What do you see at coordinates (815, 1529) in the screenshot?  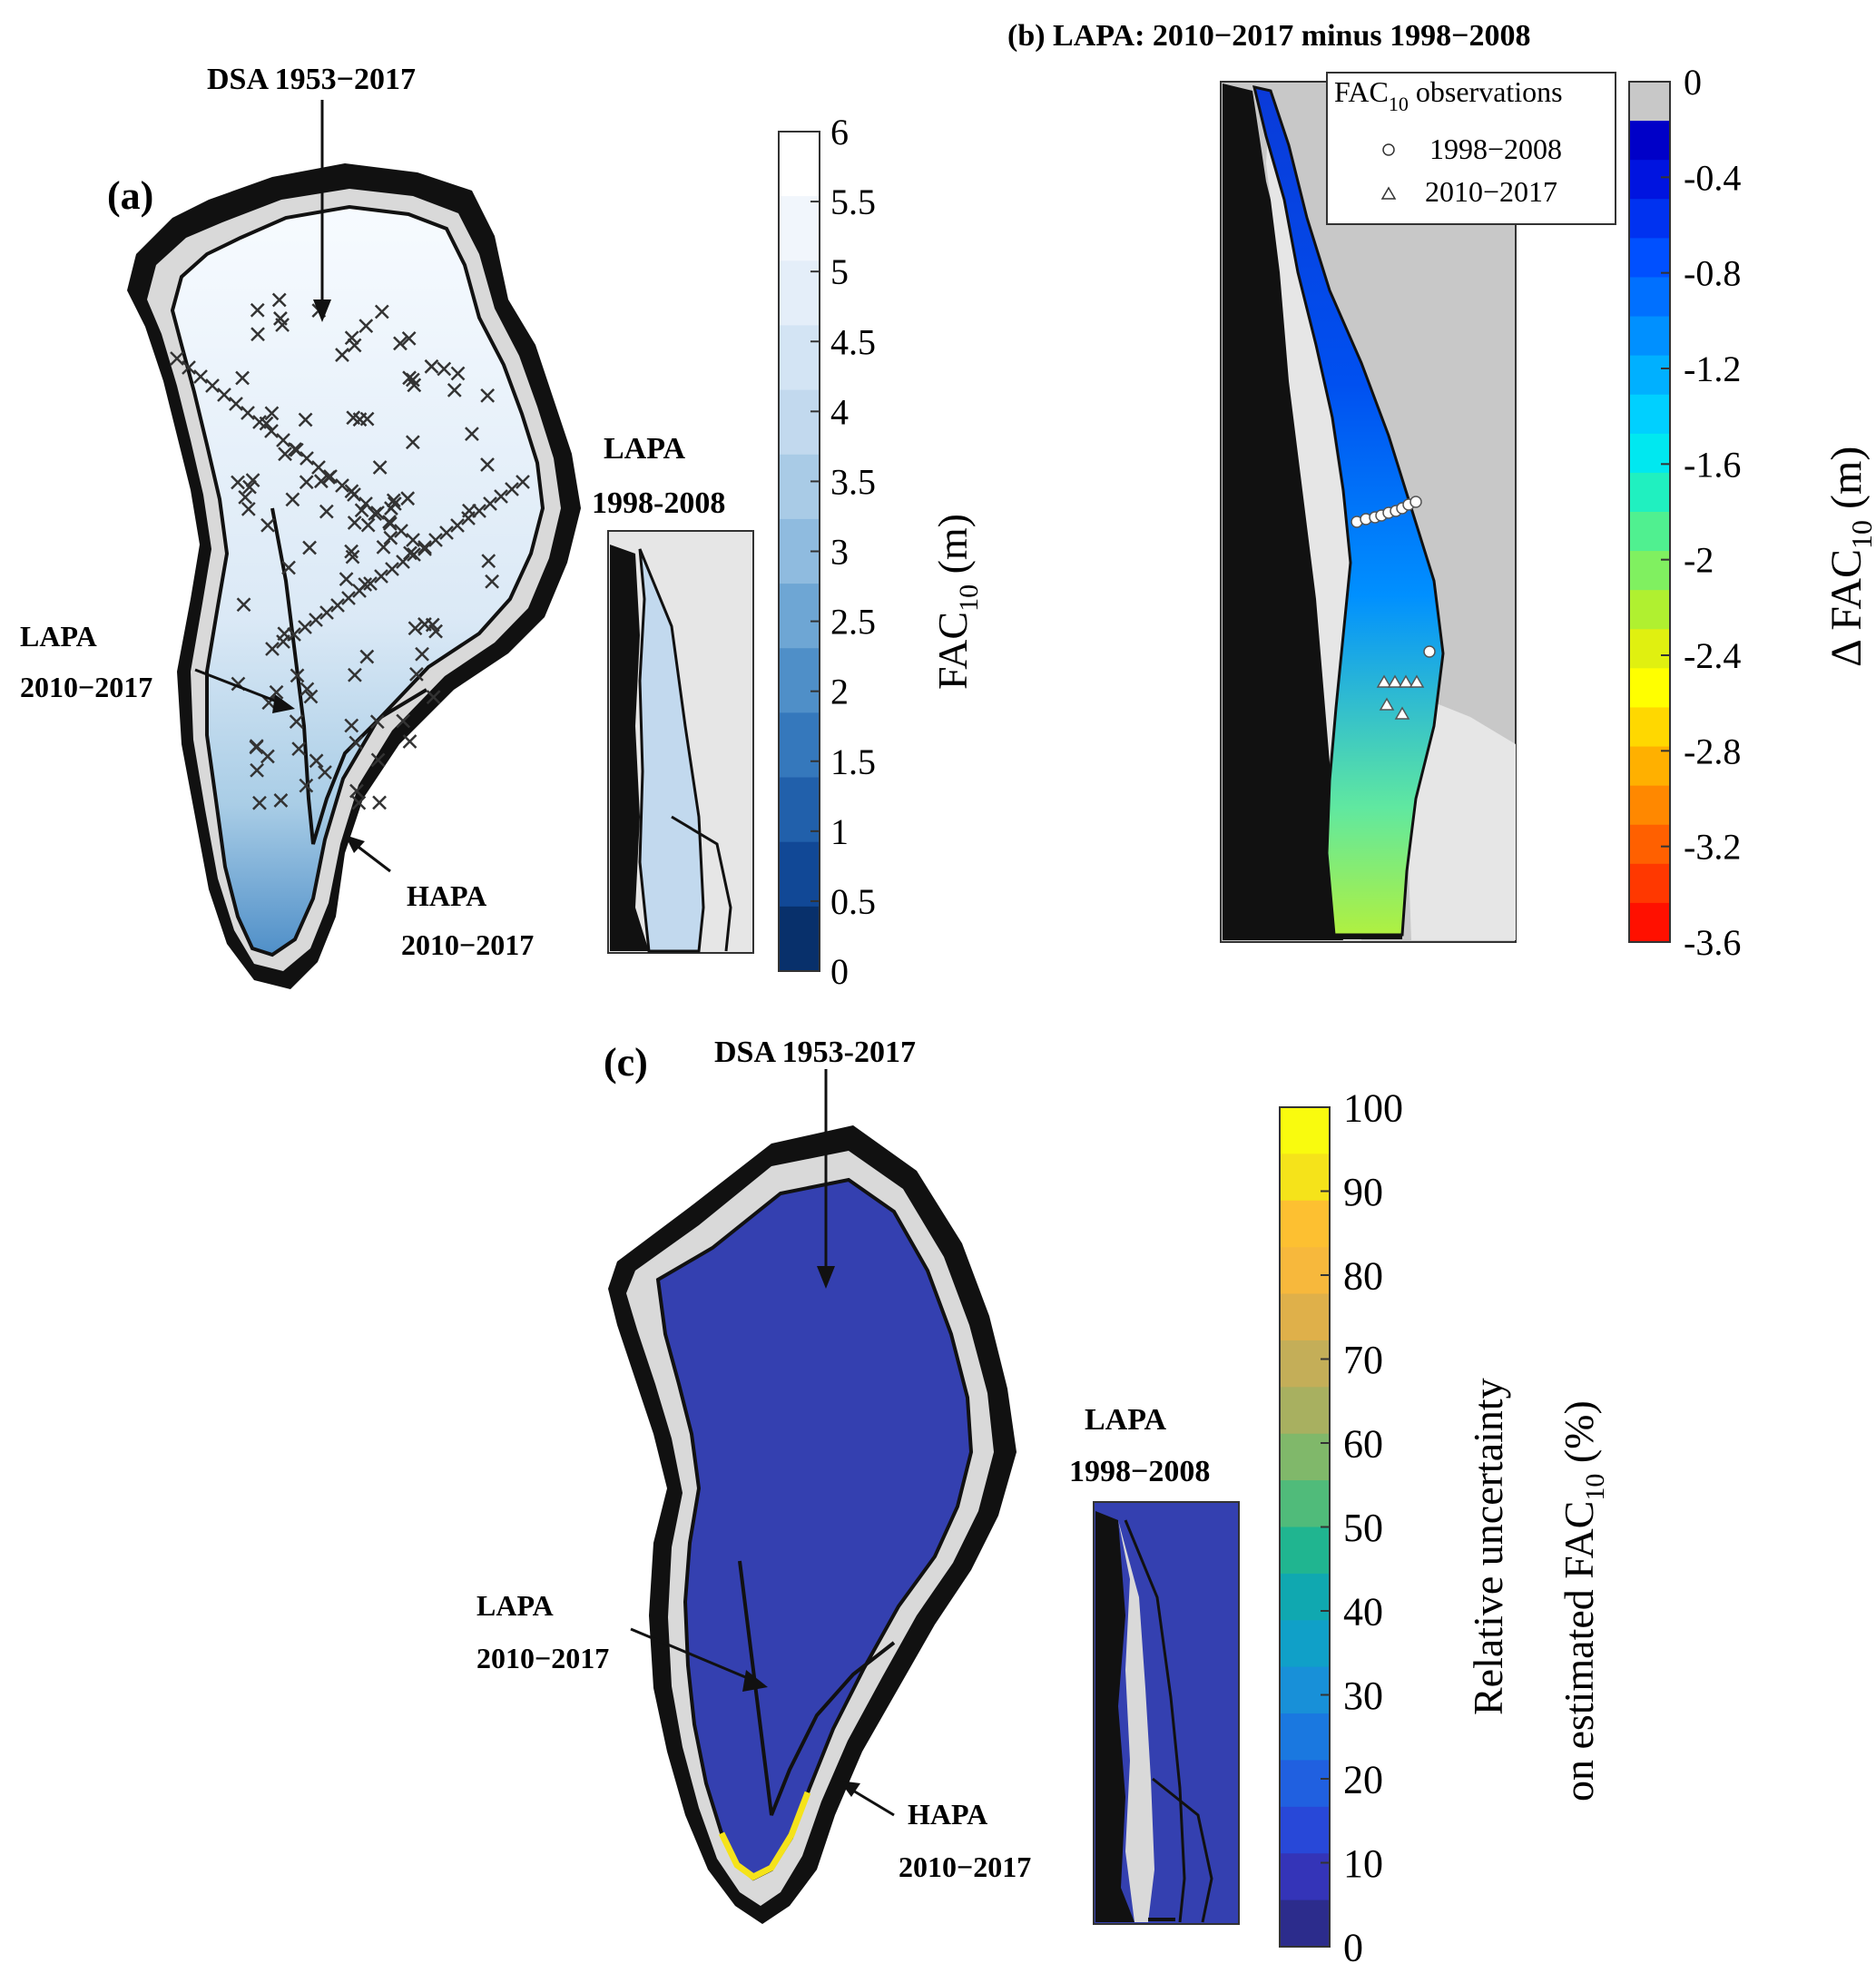 I see `panel-c-ice-sheet` at bounding box center [815, 1529].